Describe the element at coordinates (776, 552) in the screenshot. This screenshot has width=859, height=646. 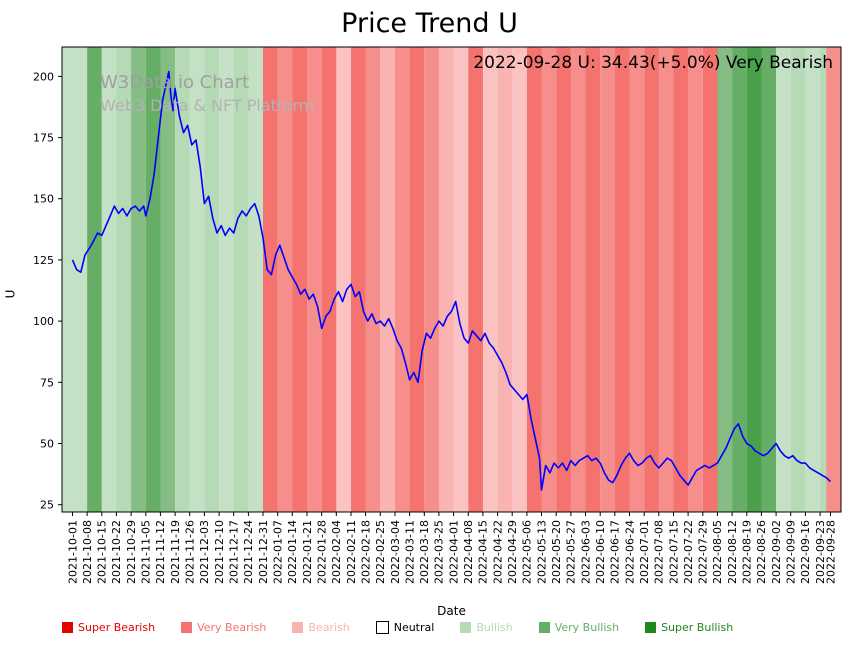
I see `x-tick-label: 2022-09-02` at that location.